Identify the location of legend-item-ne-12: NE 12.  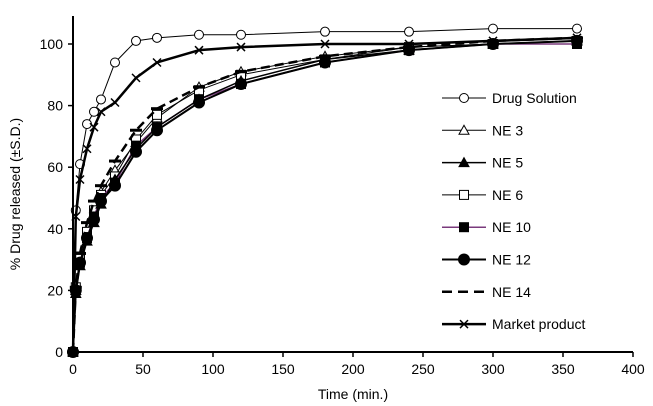
(486, 260).